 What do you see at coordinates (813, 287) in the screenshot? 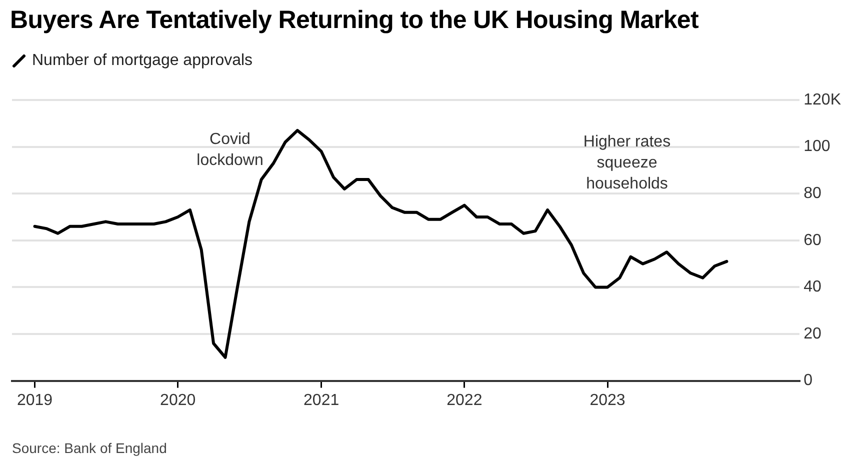
I see `y-tick-label: 40` at bounding box center [813, 287].